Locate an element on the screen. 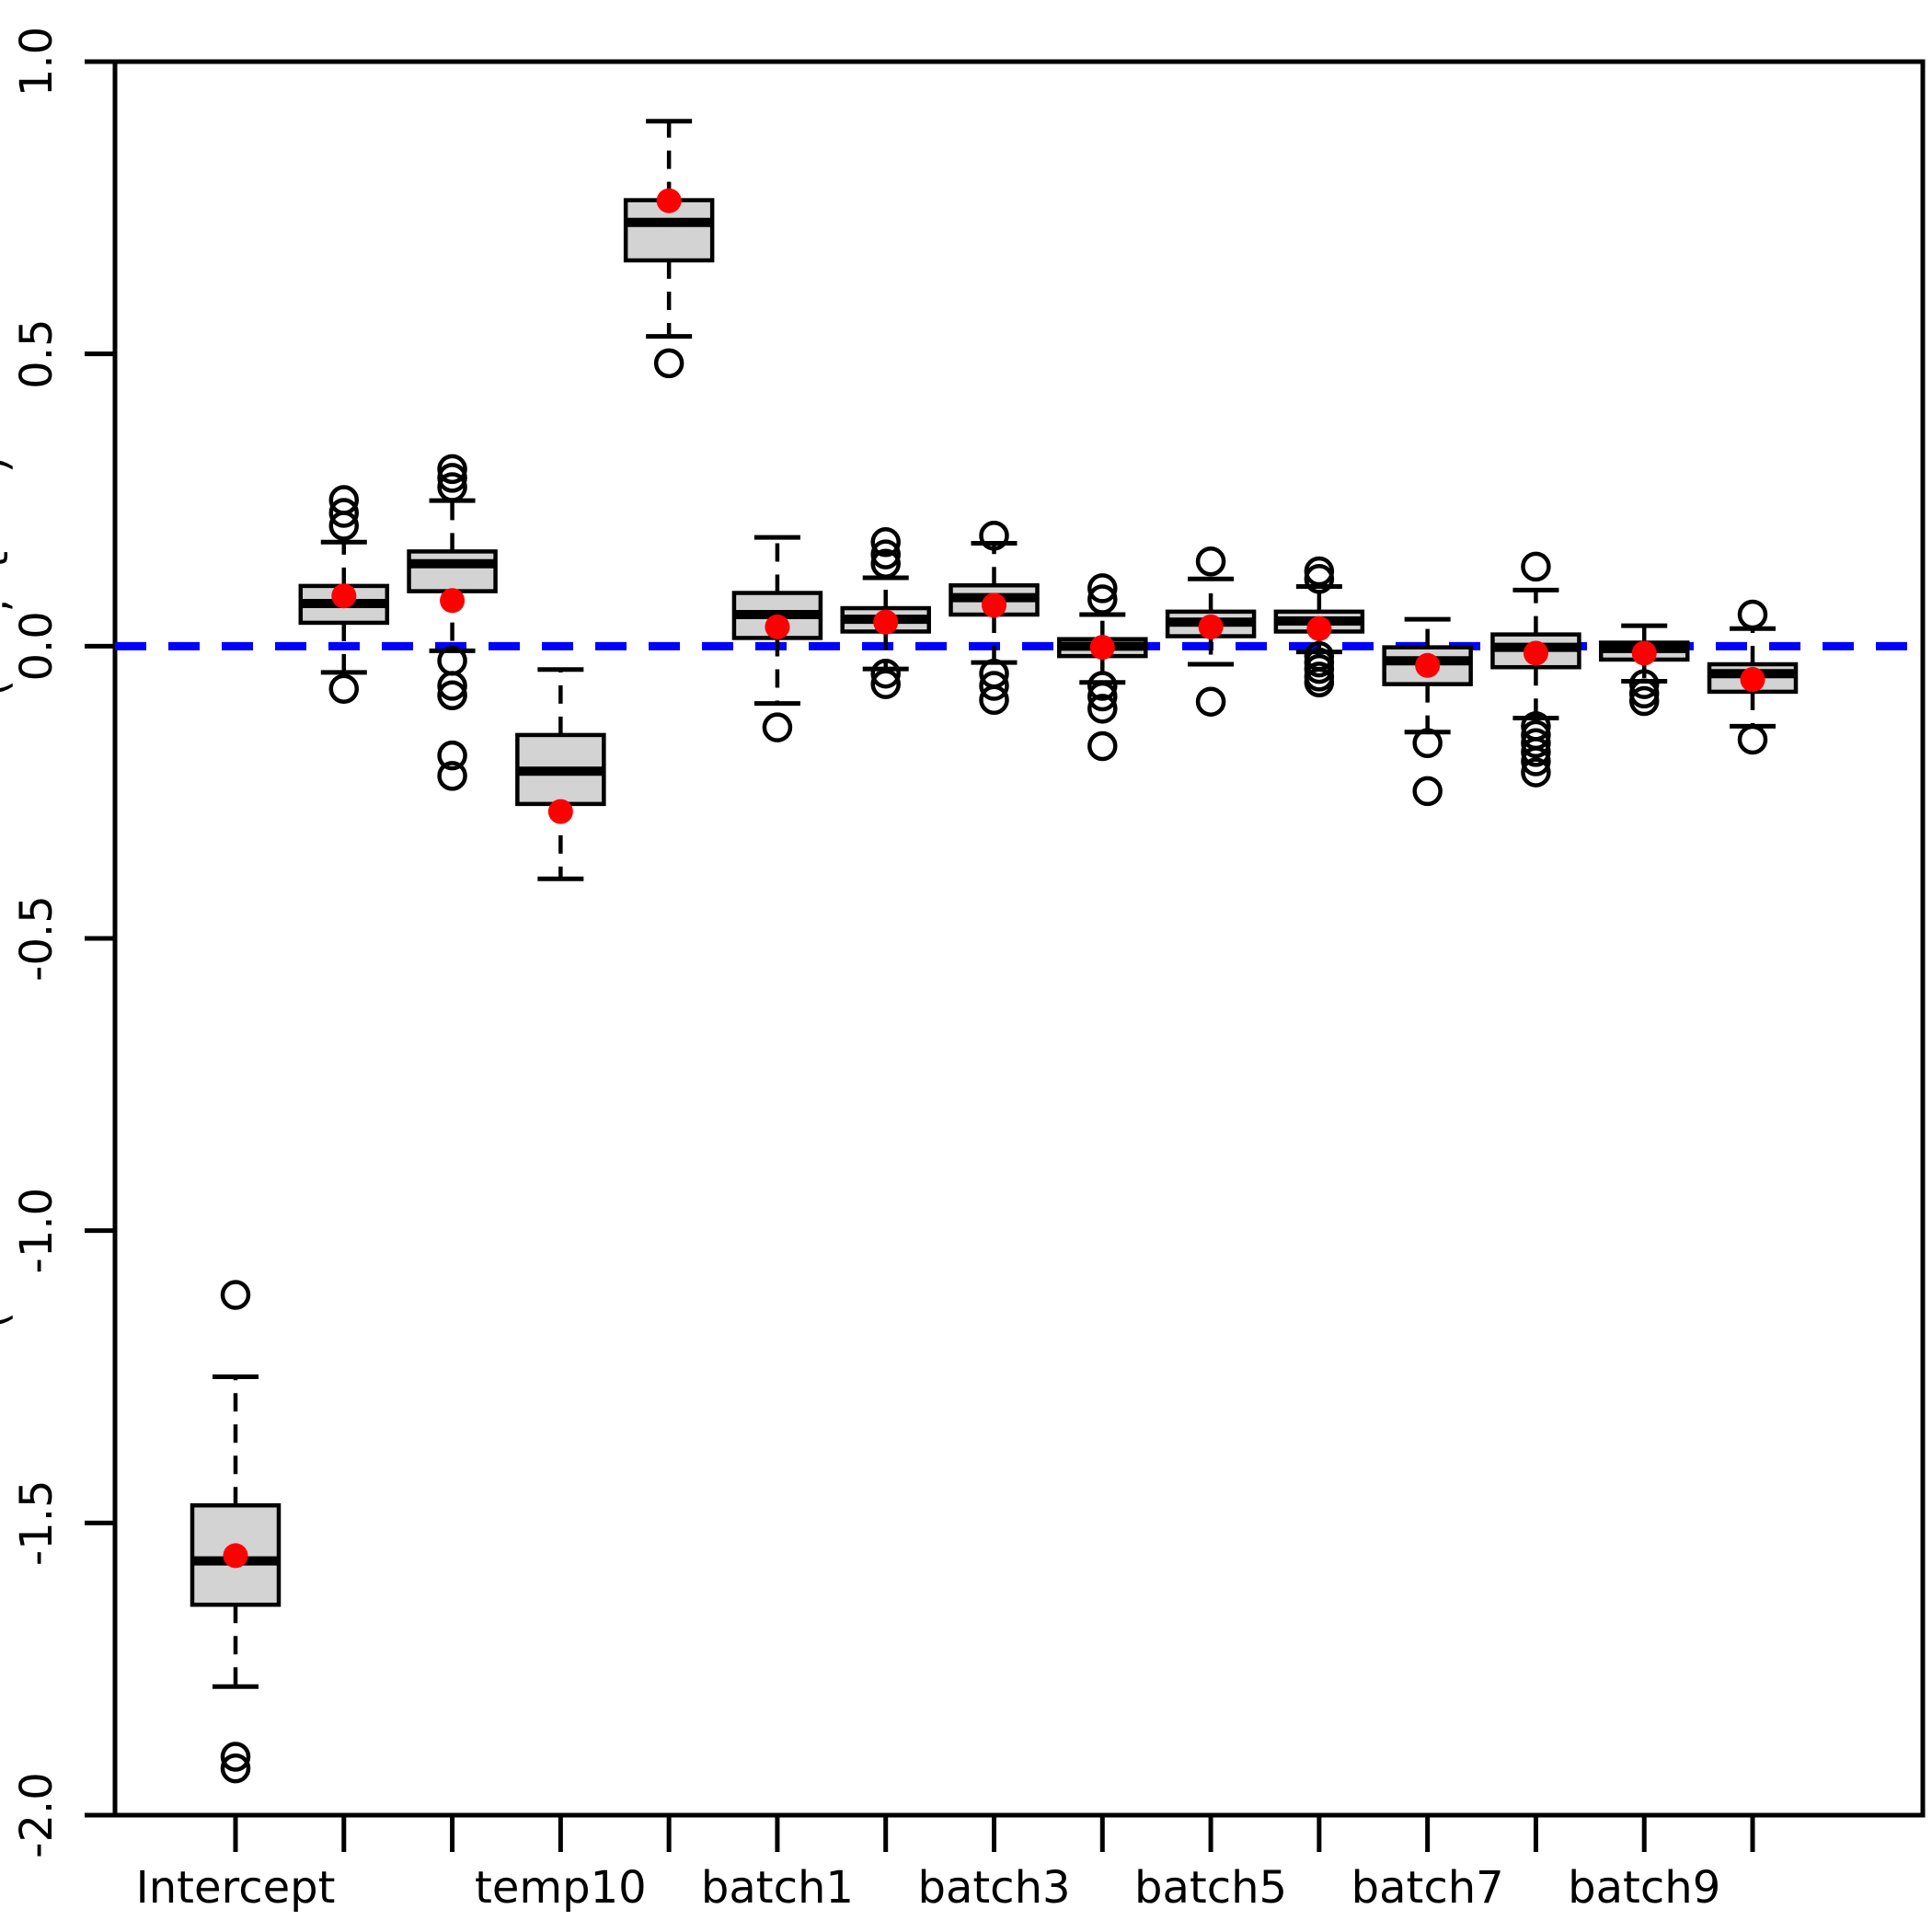 The width and height of the screenshot is (1932, 1932). y-tick-label: 0.0 is located at coordinates (37, 646).